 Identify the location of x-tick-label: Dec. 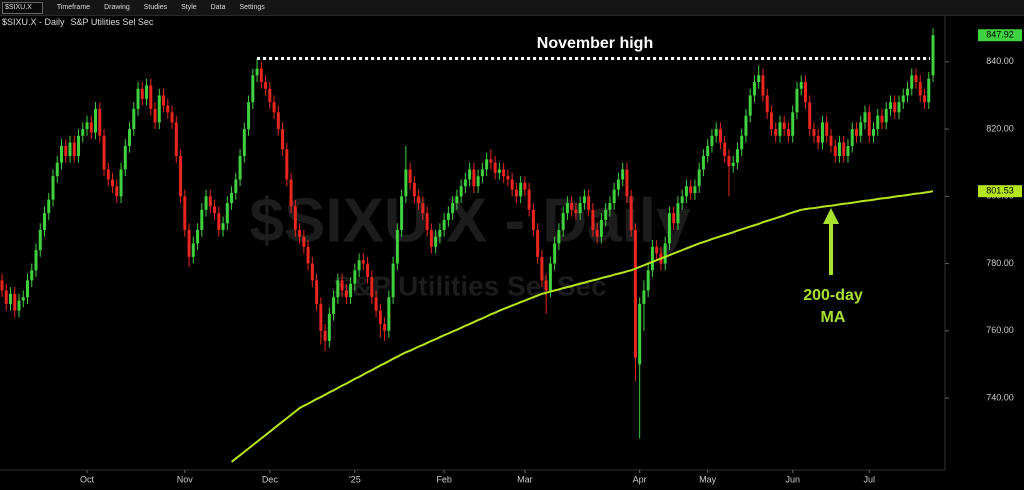
(270, 479).